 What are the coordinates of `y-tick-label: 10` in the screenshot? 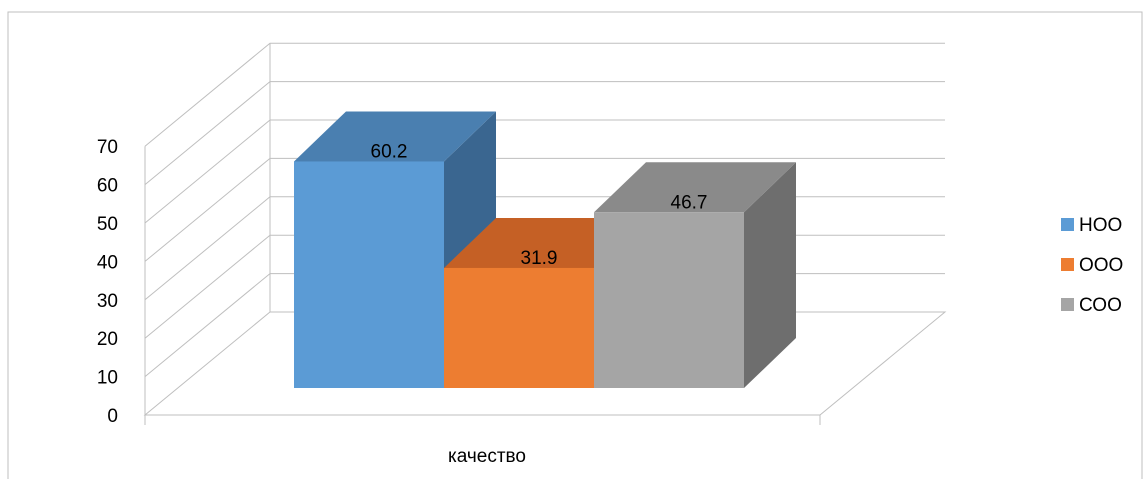 It's located at (107, 378).